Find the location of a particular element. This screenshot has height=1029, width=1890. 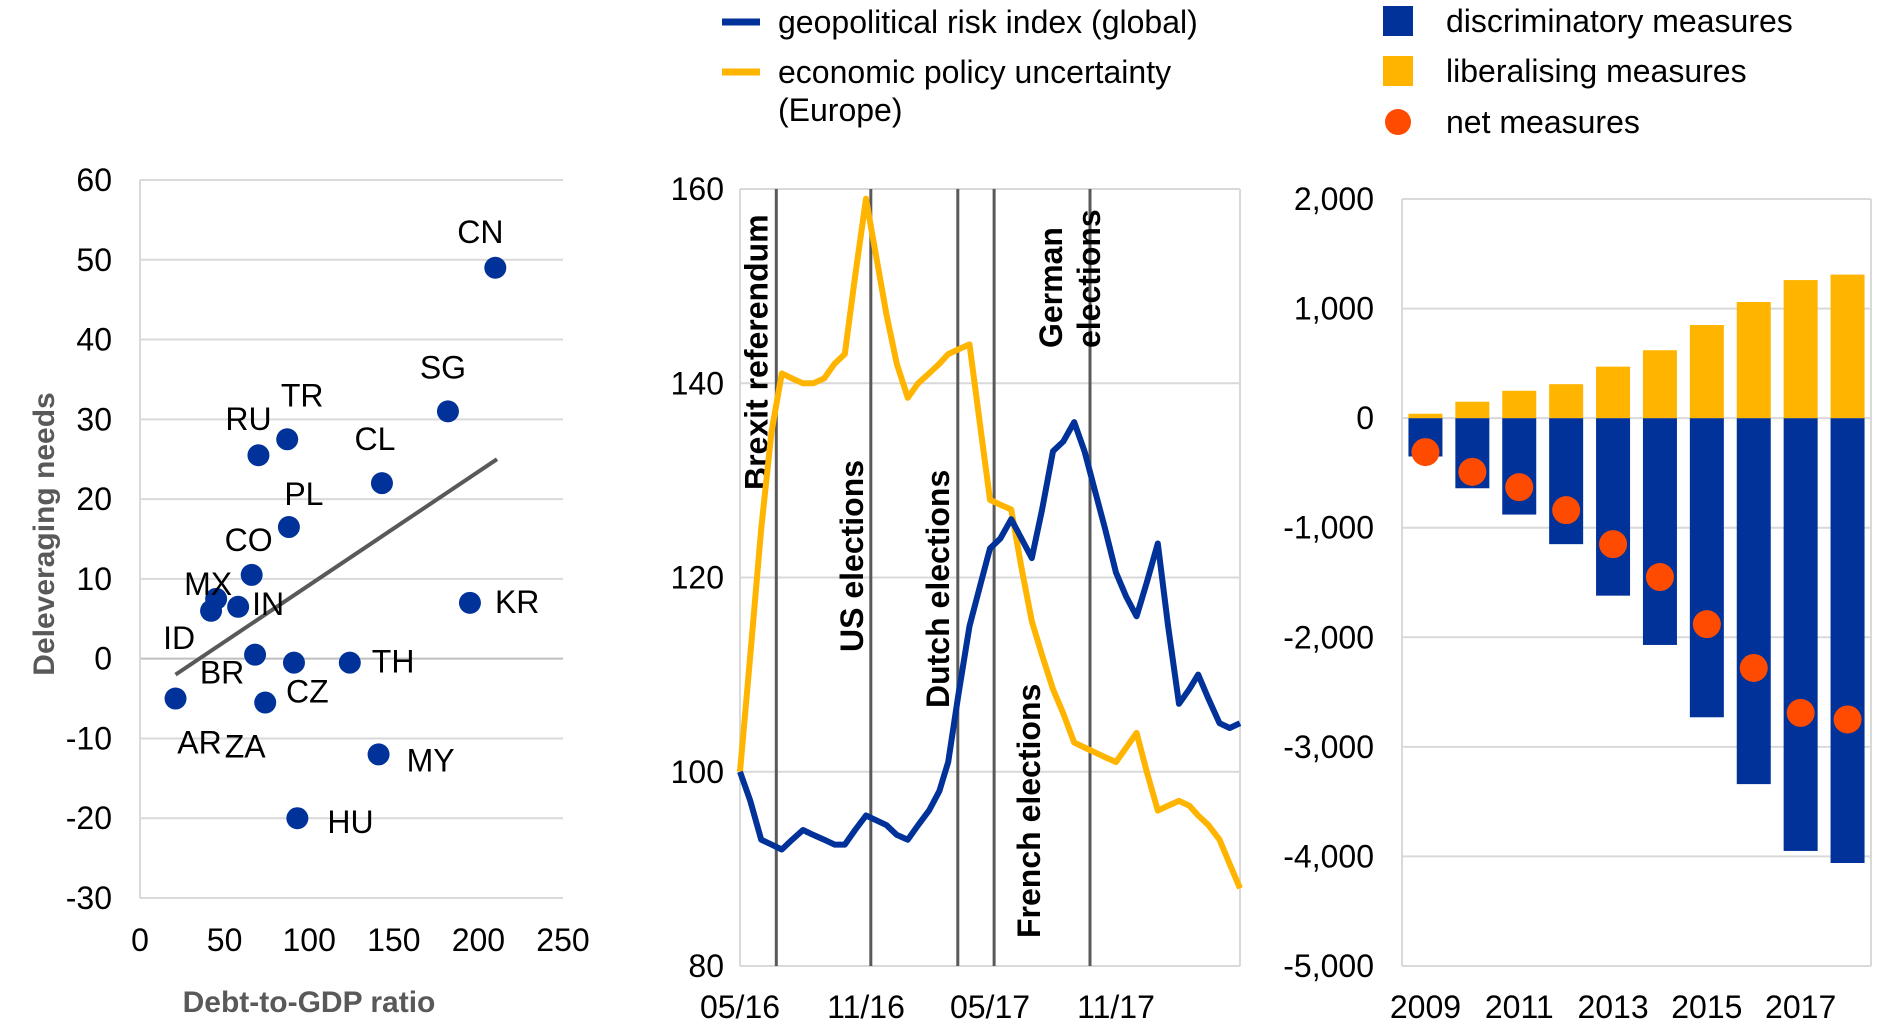

line-y-tick-label: 160 is located at coordinates (697, 189).